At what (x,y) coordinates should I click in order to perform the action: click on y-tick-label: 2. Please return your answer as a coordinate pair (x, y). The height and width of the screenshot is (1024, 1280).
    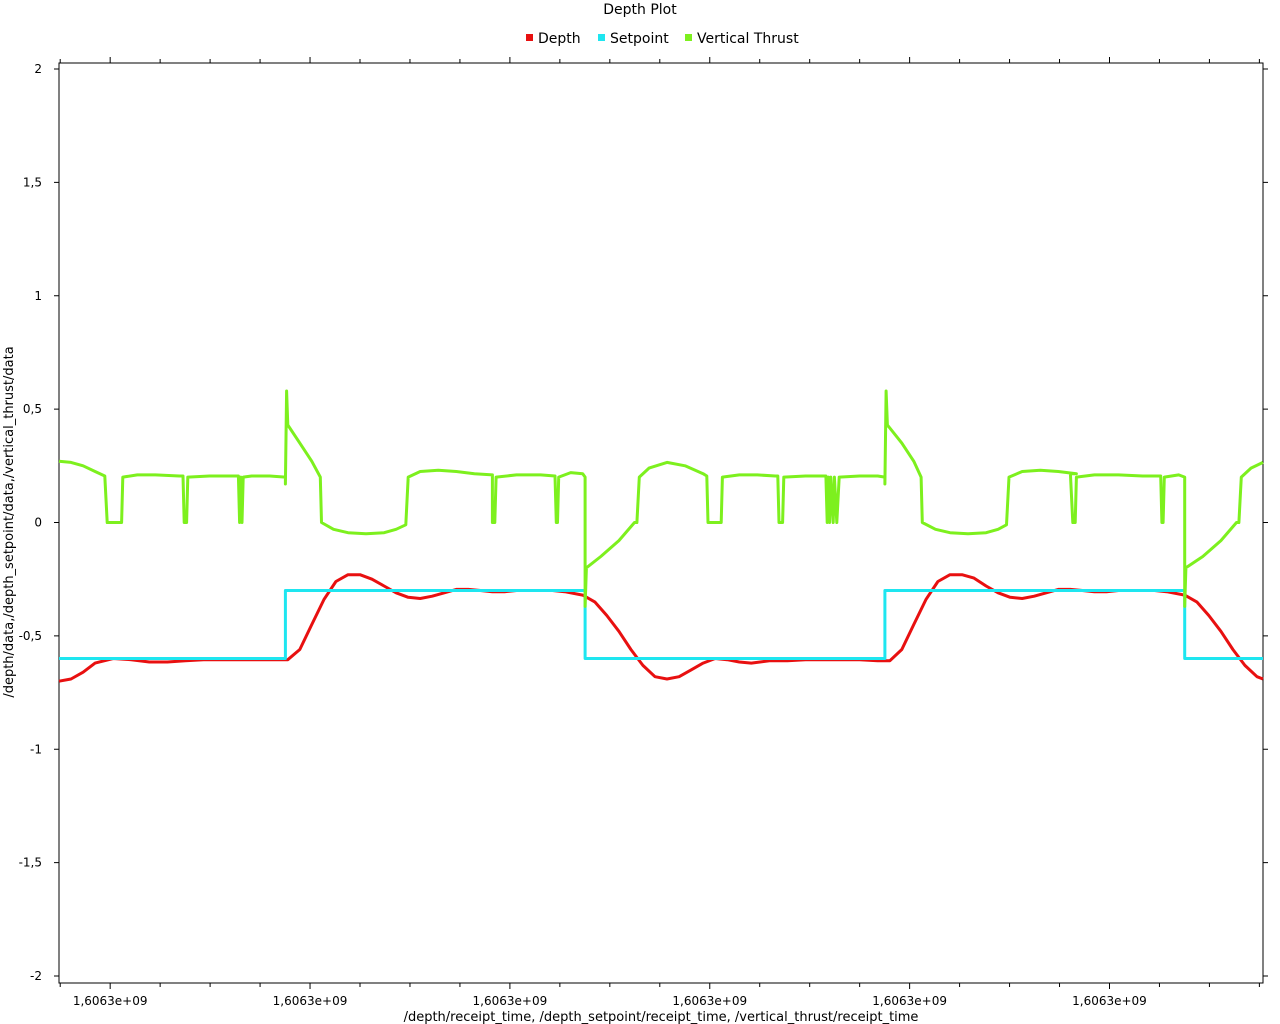
    Looking at the image, I should click on (38, 69).